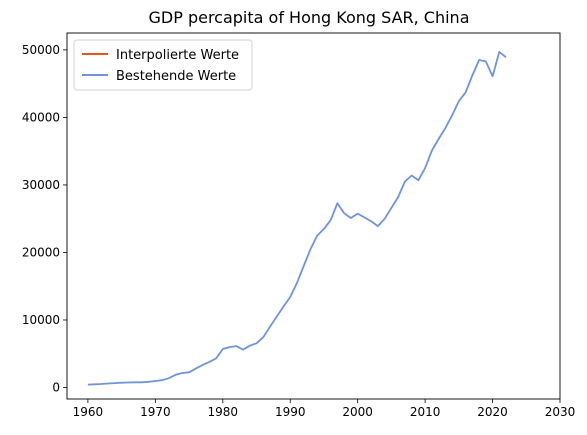 The image size is (587, 435). Describe the element at coordinates (308, 17) in the screenshot. I see `chart-title: GDP percapita of Hong Kong SAR, China` at that location.